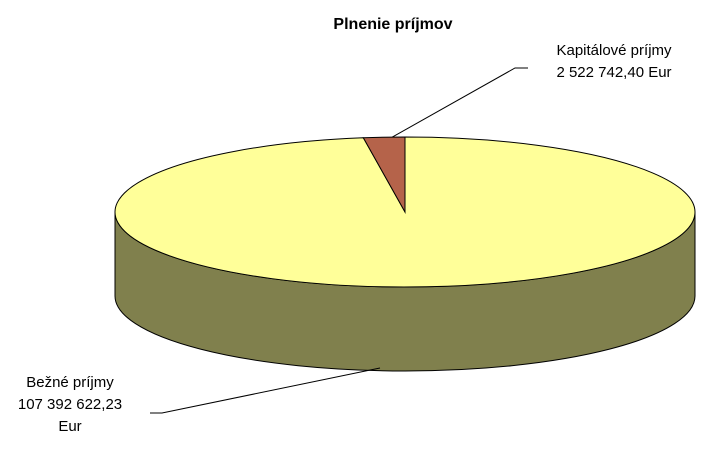  I want to click on slice, so click(384, 175).